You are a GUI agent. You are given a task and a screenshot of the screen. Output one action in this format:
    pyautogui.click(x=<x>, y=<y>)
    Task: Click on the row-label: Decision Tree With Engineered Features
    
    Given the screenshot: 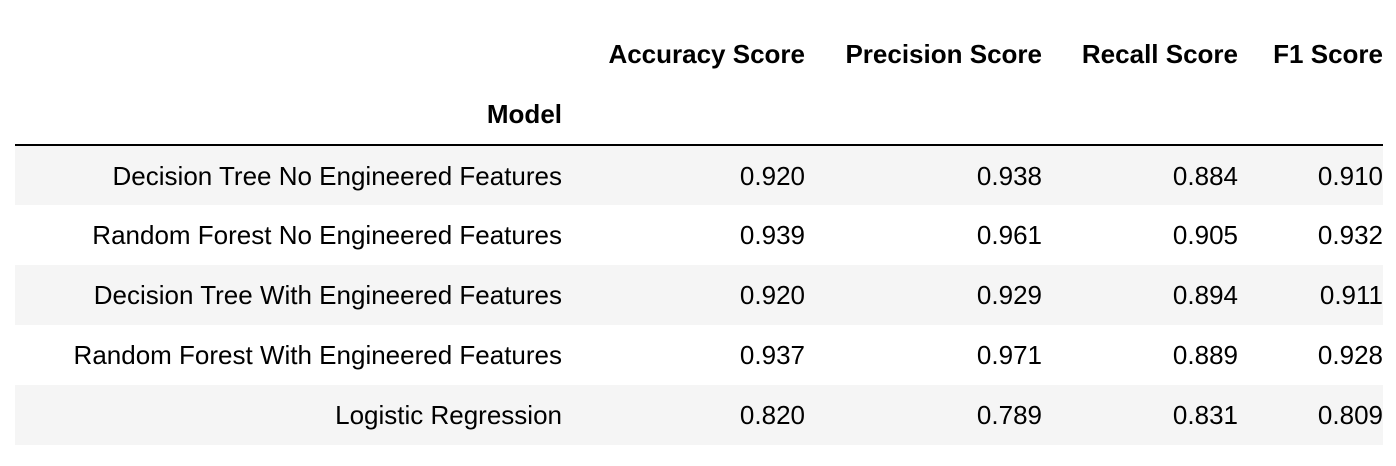 What is the action you would take?
    pyautogui.click(x=327, y=295)
    